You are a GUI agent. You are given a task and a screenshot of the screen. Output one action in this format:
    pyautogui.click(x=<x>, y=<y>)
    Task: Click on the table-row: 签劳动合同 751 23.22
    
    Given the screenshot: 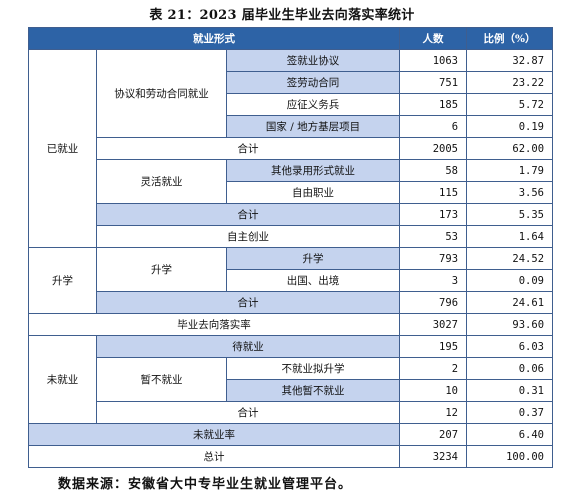 What is the action you would take?
    pyautogui.click(x=291, y=82)
    